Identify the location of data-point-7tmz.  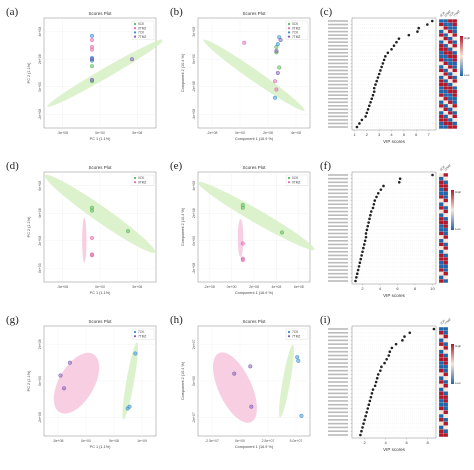
(234, 373).